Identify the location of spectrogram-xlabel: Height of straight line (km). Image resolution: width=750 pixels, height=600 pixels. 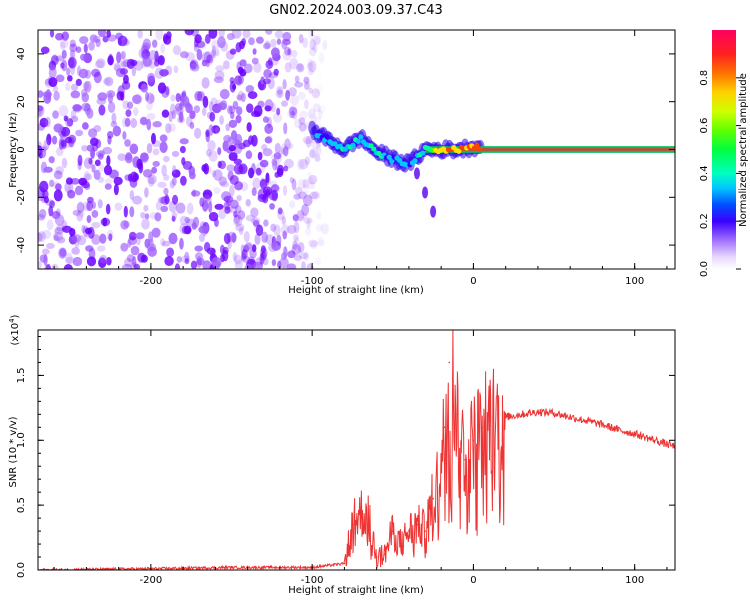
(356, 290).